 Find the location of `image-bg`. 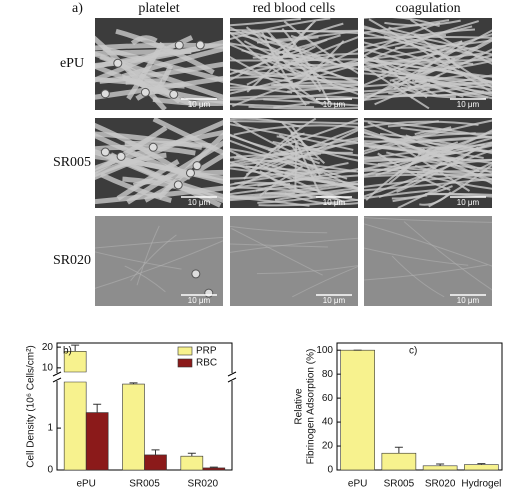

image-bg is located at coordinates (159, 261).